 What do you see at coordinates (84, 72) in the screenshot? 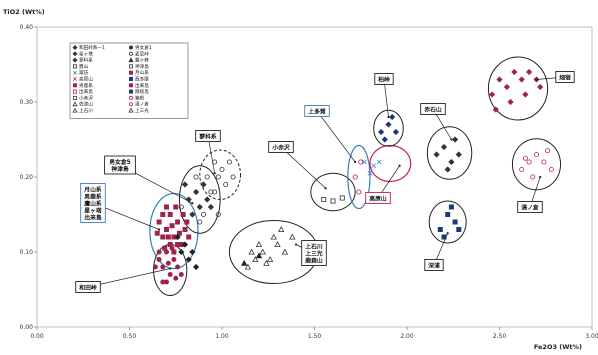
I see `legend-label: 諏訪` at bounding box center [84, 72].